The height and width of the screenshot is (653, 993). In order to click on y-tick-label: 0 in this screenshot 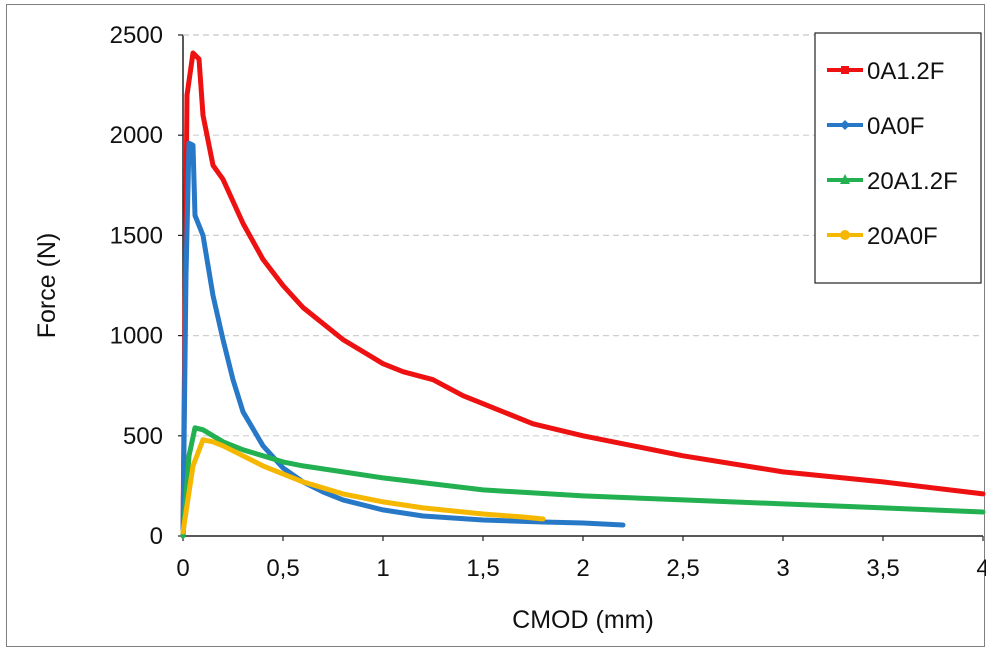, I will do `click(156, 536)`.